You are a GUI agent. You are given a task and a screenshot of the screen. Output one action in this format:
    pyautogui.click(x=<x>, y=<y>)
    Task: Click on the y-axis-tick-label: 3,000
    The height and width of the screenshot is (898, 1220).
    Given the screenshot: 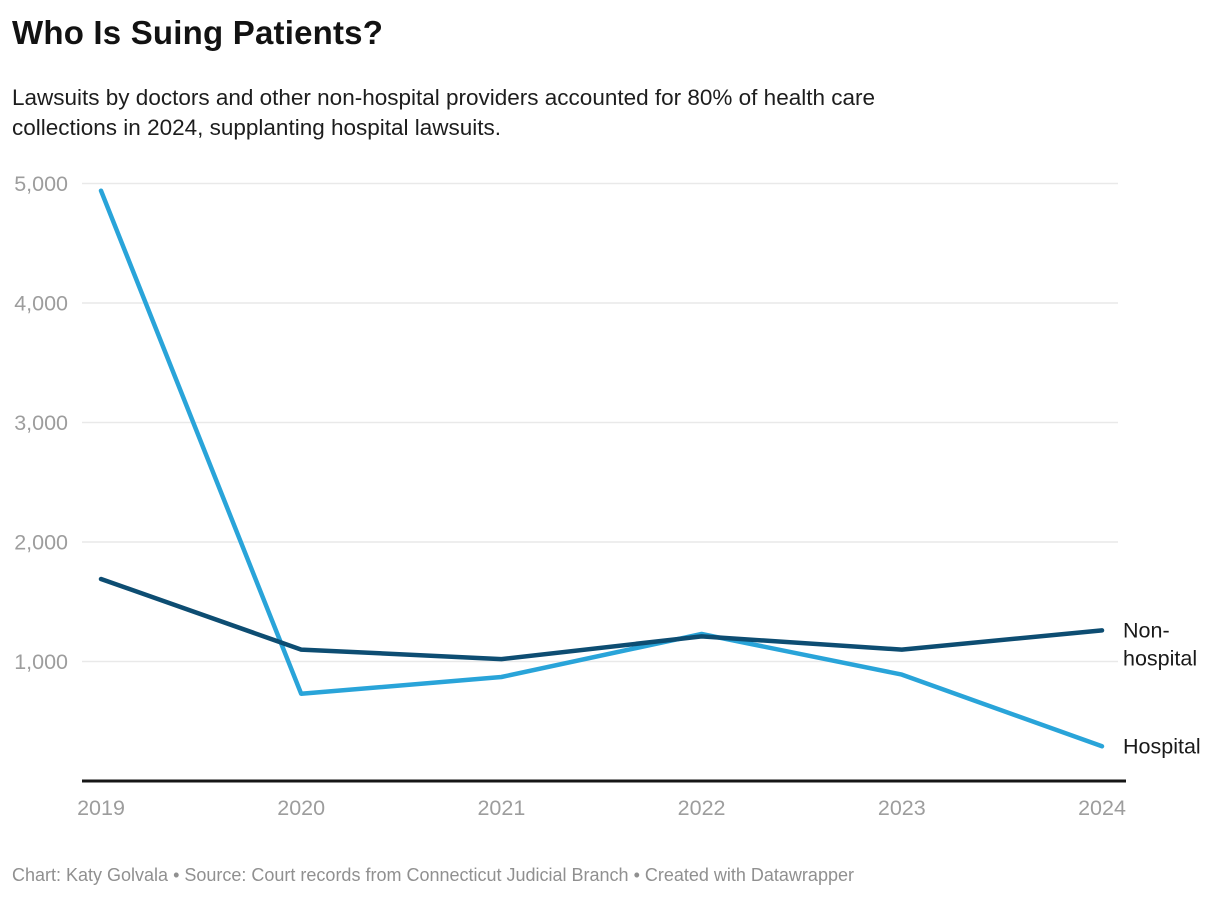 What is the action you would take?
    pyautogui.click(x=41, y=423)
    